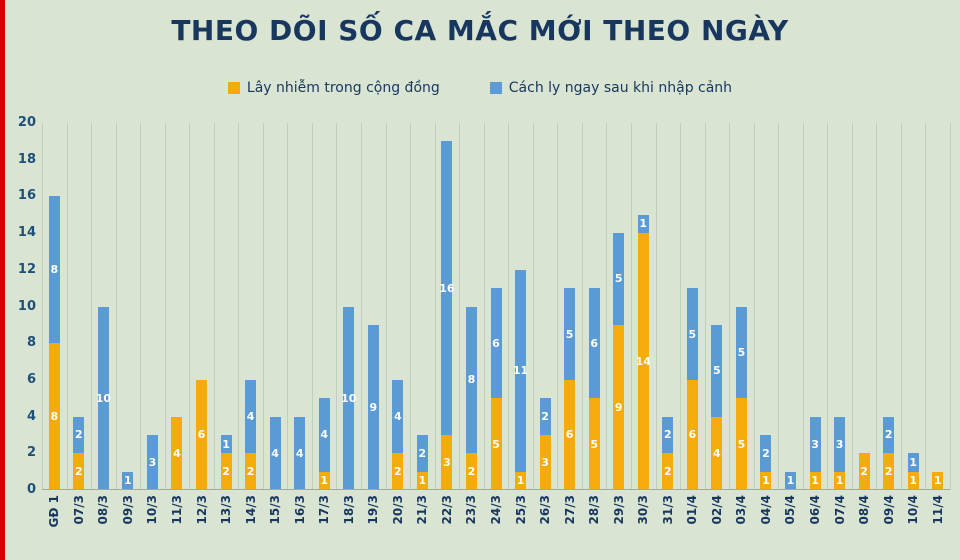  Describe the element at coordinates (233, 88) in the screenshot. I see `community-legend-swatch-icon` at that location.